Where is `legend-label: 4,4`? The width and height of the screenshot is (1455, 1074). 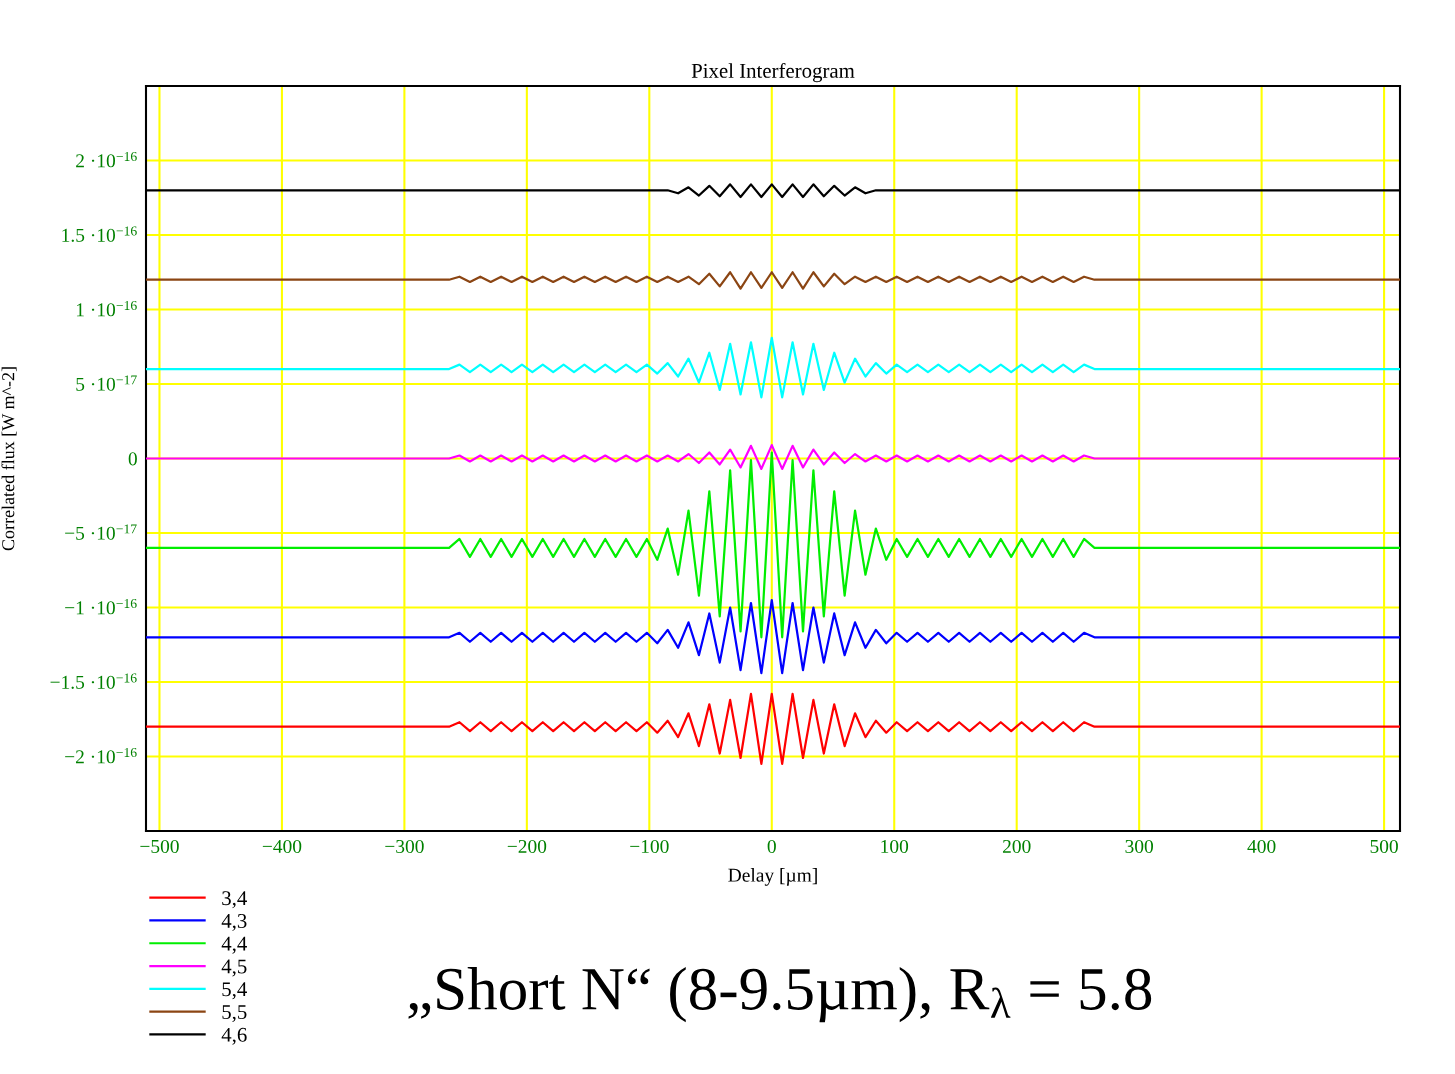 legend-label: 4,4 is located at coordinates (234, 945).